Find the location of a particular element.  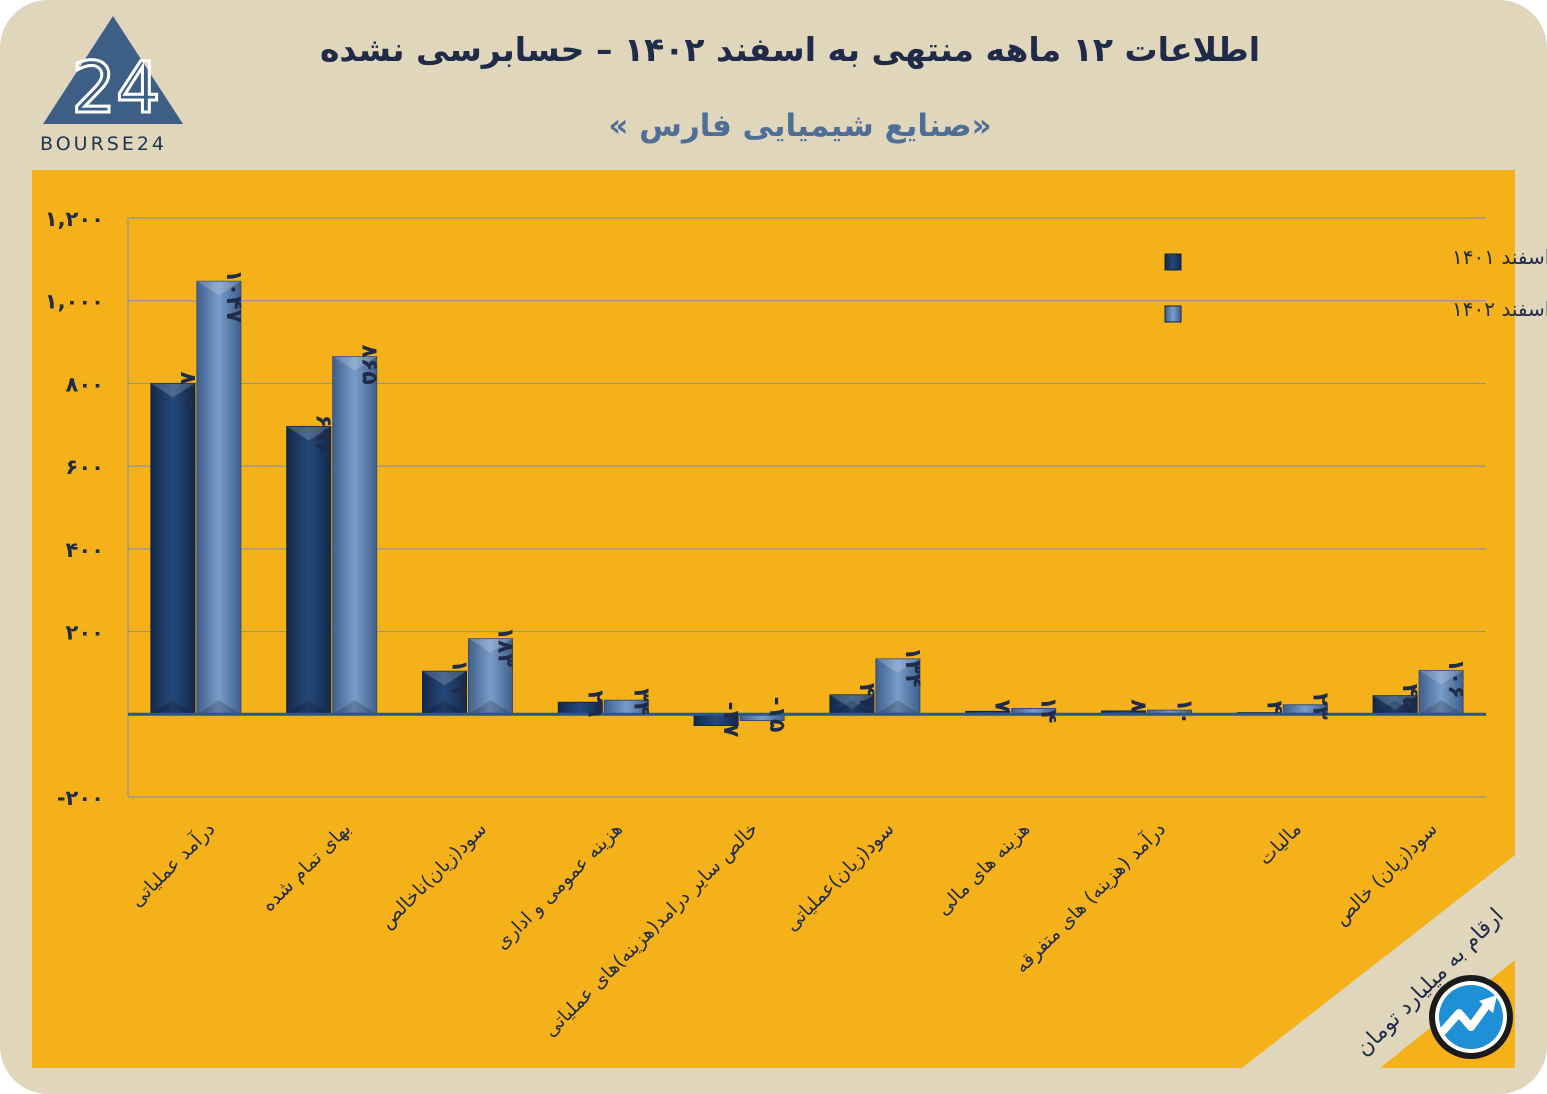

data-label: ۸۰۰ is located at coordinates (187, 391).